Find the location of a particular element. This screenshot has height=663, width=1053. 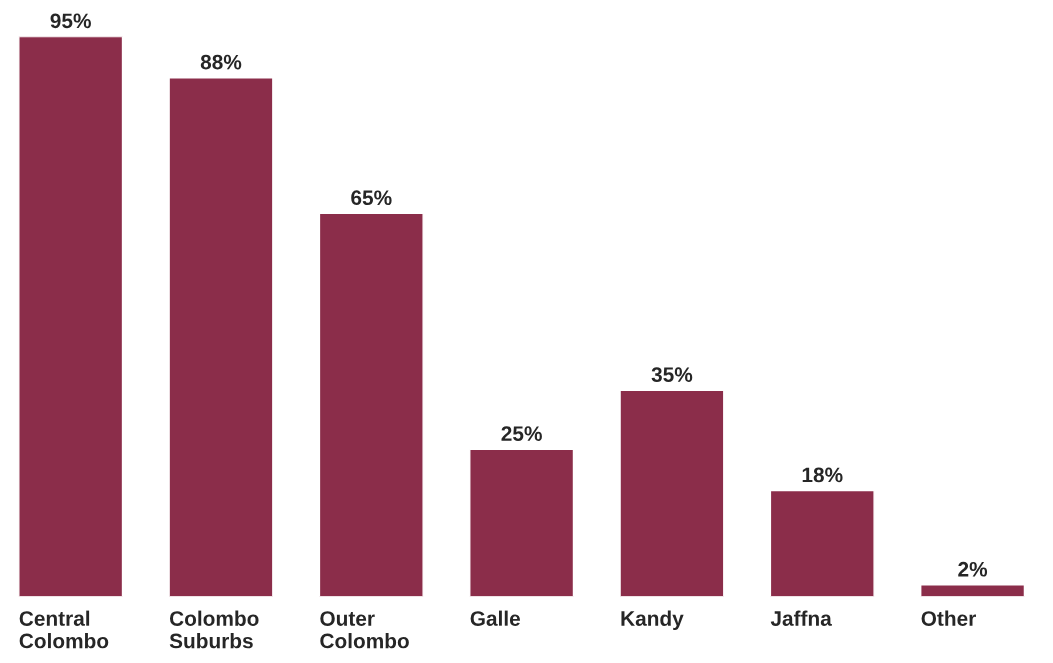

x-tick-label: Other is located at coordinates (948, 618).